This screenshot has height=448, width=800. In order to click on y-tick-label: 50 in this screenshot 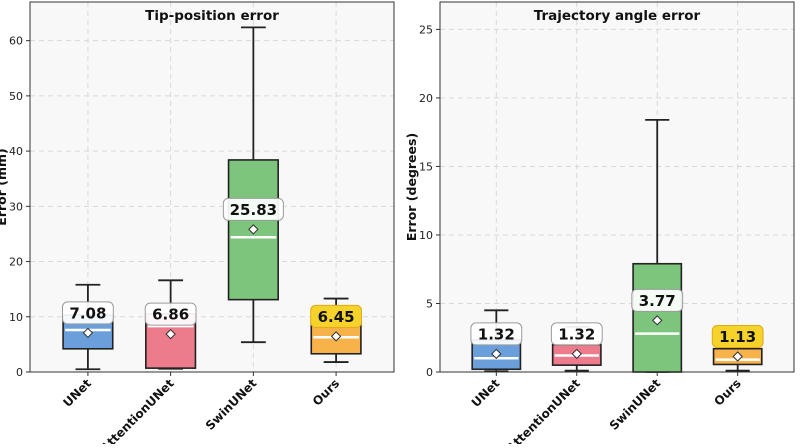, I will do `click(16, 96)`.